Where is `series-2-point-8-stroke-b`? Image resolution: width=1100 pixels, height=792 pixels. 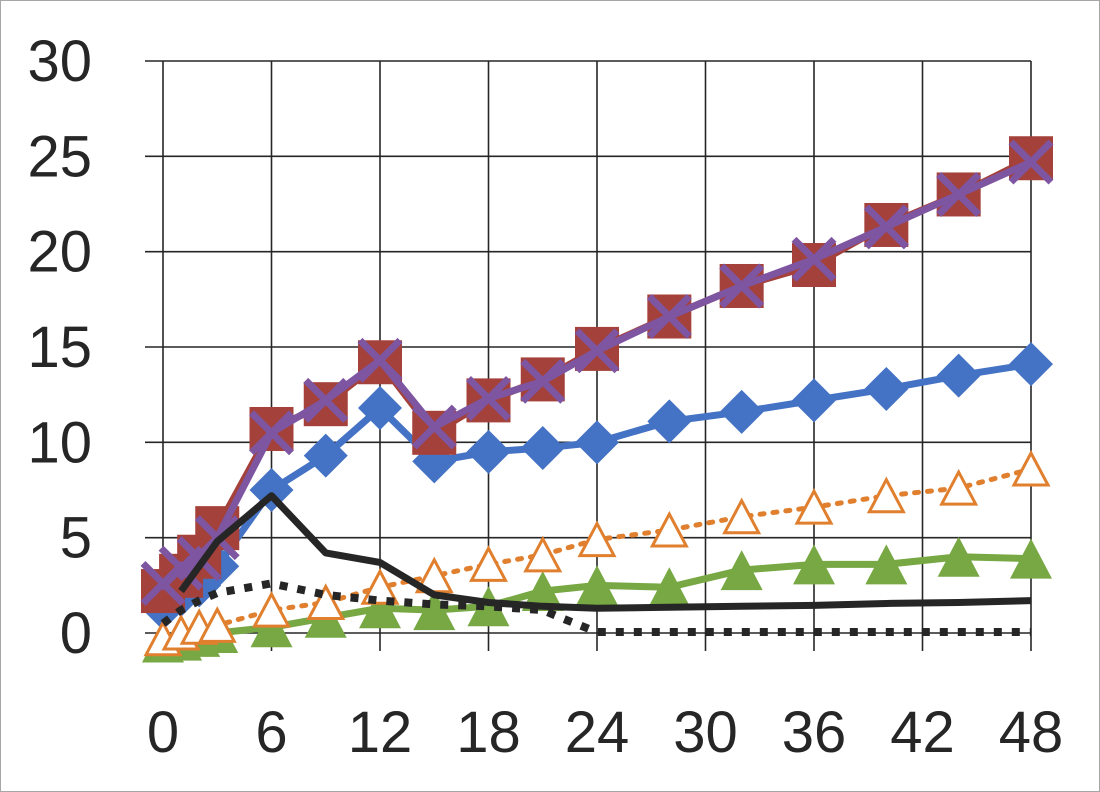 series-2-point-8-stroke-b is located at coordinates (488, 398).